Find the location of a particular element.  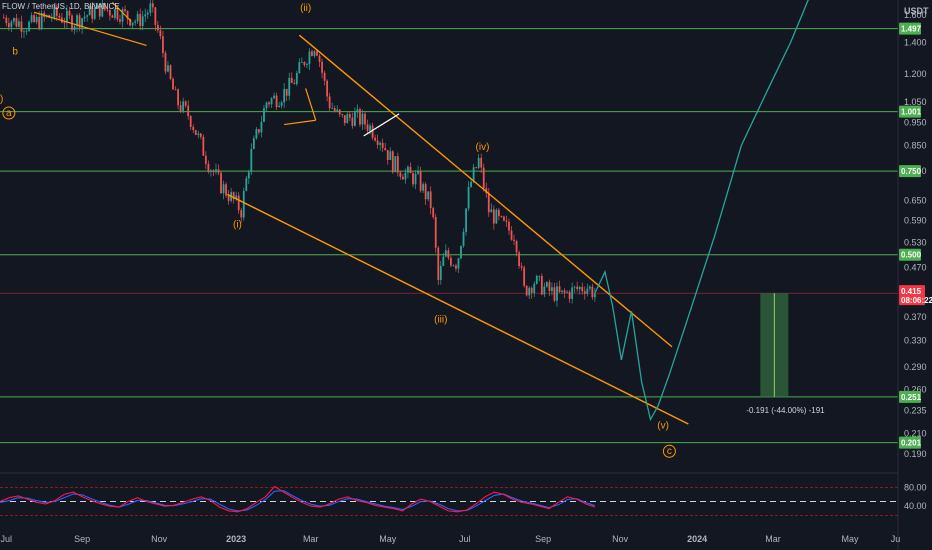

support-price-label: 1.001 is located at coordinates (911, 112).